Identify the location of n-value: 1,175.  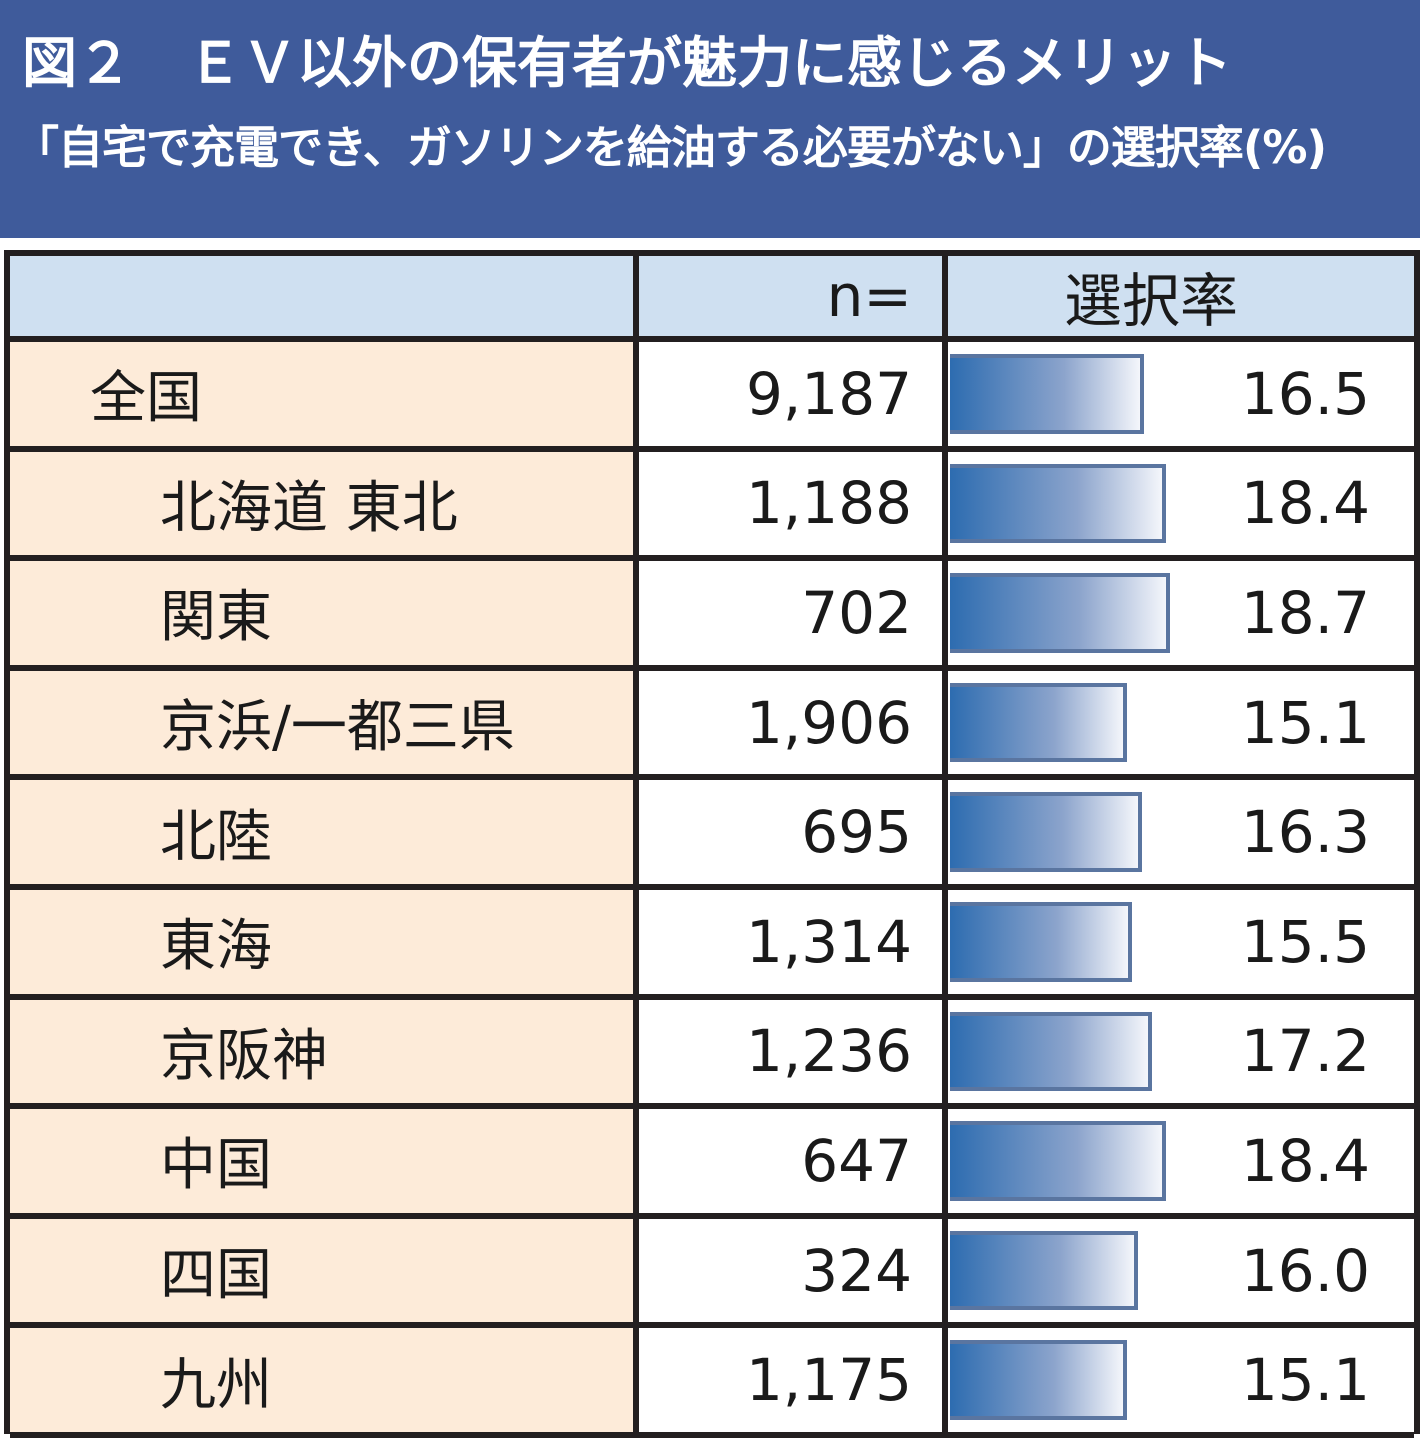
(793, 1380).